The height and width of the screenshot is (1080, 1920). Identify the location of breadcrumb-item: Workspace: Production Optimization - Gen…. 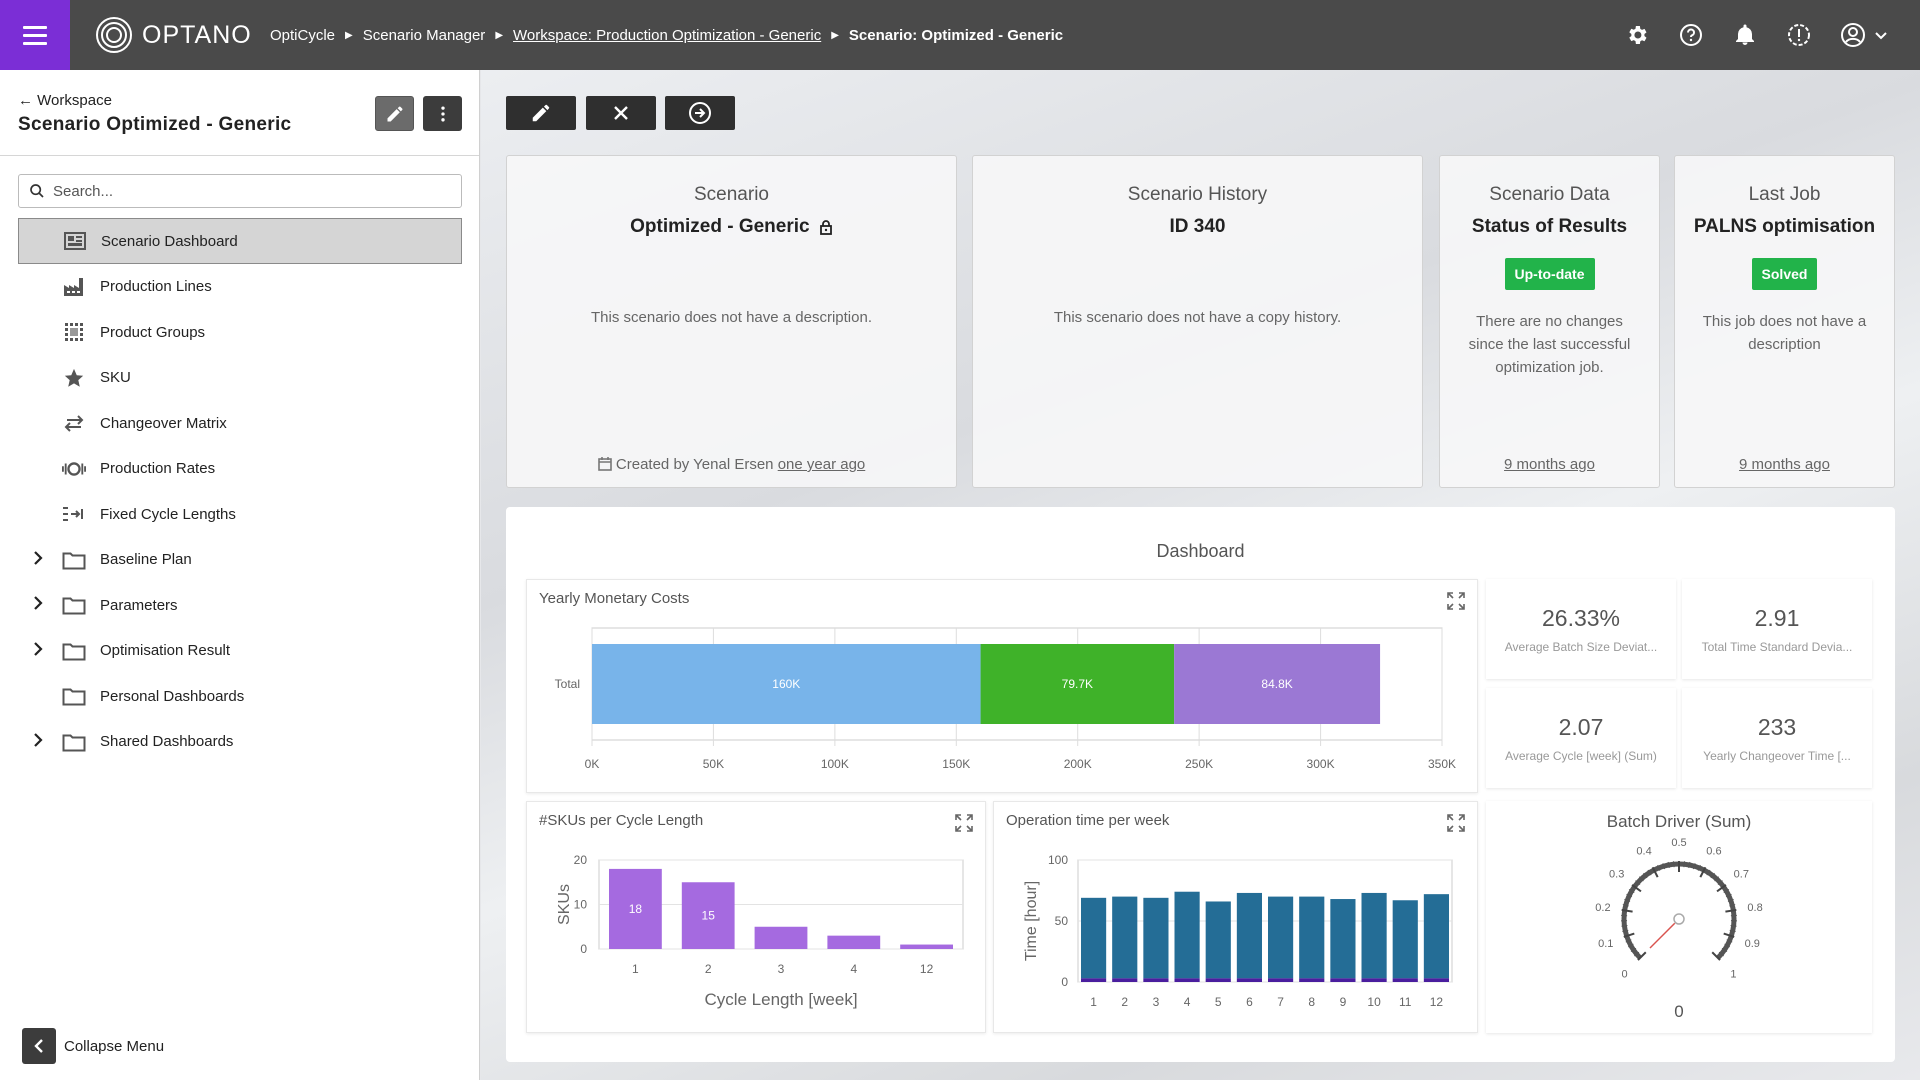
(667, 35).